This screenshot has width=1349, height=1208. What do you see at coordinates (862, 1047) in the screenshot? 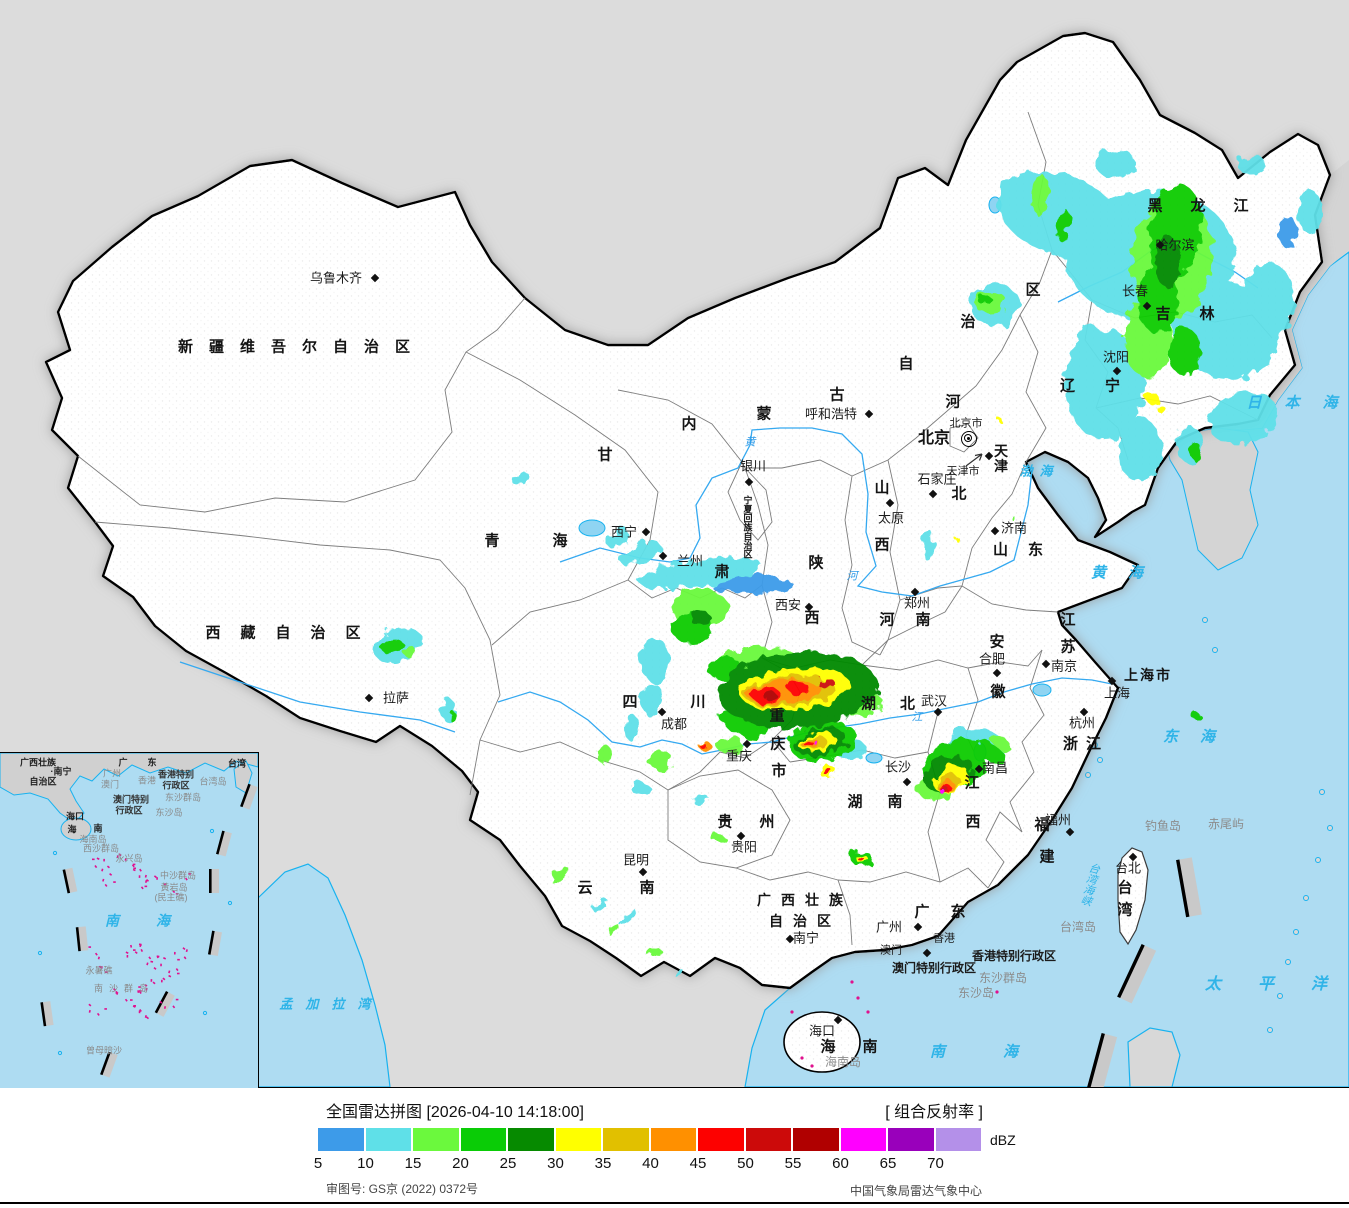
I see `province-label: 海南` at bounding box center [862, 1047].